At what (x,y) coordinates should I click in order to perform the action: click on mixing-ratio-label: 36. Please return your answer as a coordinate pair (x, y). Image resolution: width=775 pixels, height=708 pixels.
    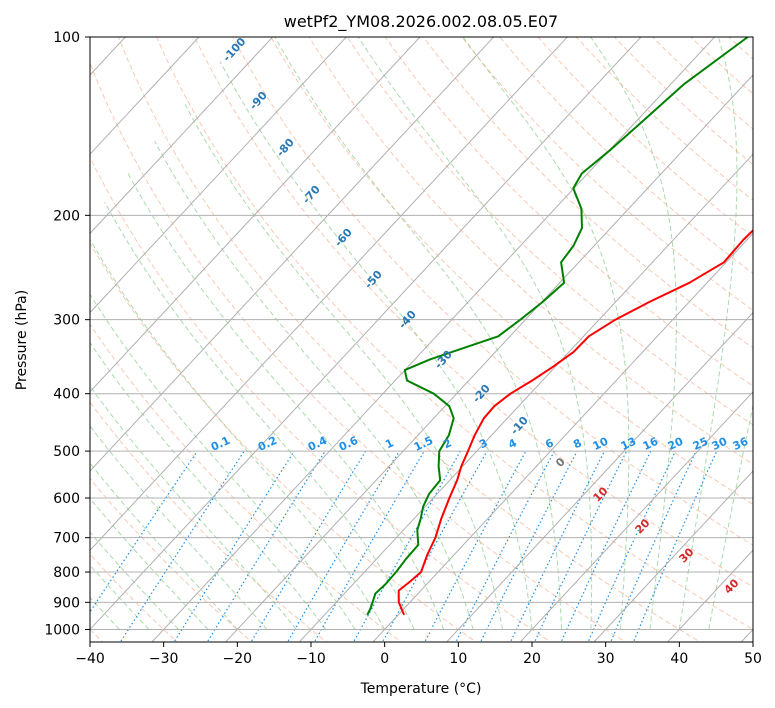
    Looking at the image, I should click on (741, 444).